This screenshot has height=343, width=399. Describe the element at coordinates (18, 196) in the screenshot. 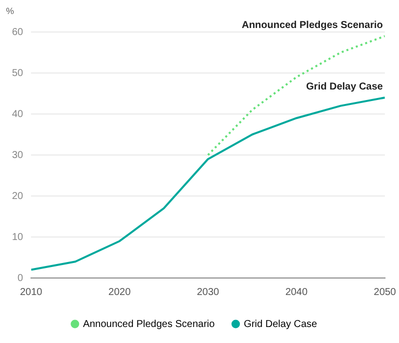

I see `y-tick-label: 20` at that location.